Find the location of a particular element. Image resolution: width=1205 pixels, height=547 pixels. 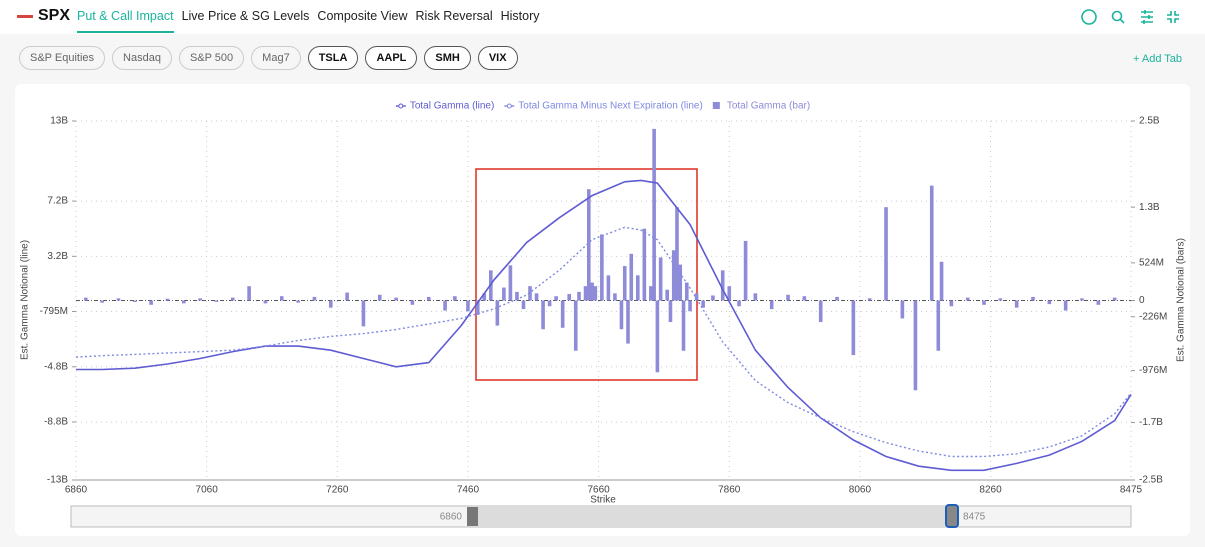

x-axis-title: Strike is located at coordinates (603, 500).